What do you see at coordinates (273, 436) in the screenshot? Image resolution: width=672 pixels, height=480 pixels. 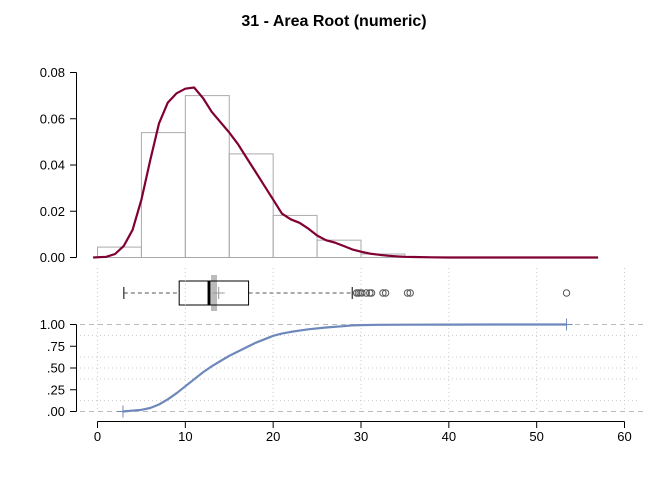 I see `x-tick-label: 20` at bounding box center [273, 436].